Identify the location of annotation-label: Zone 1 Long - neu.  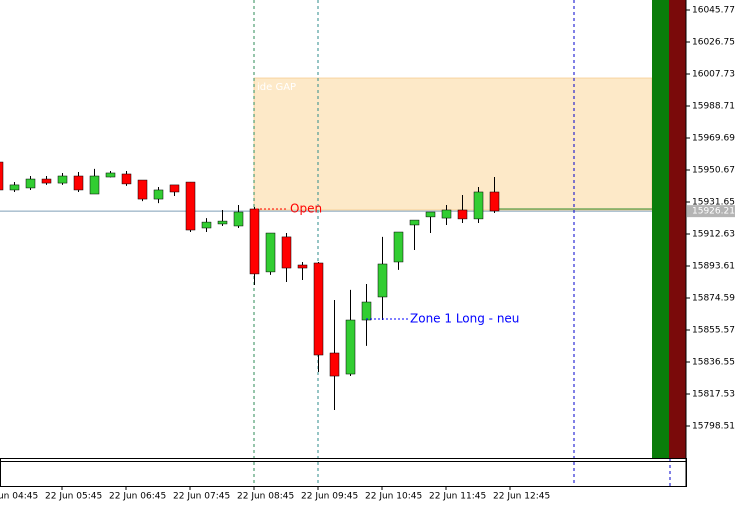
(464, 319).